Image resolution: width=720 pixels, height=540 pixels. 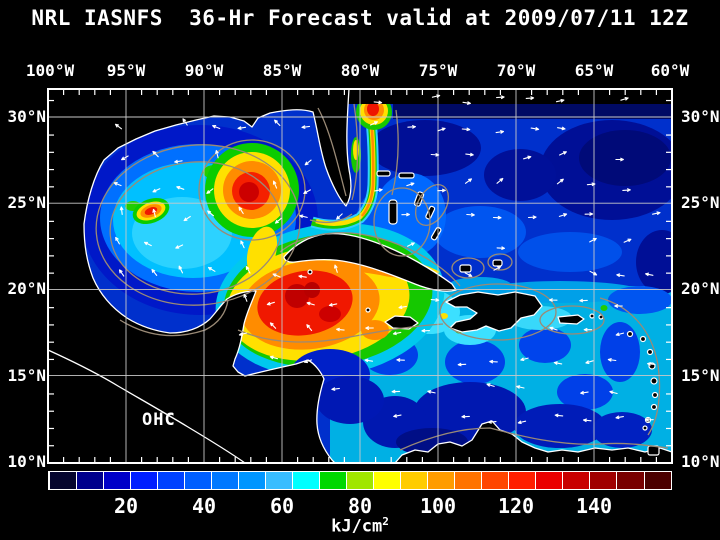 I want to click on lat-label-right-10n: 10°N, so click(x=700, y=461).